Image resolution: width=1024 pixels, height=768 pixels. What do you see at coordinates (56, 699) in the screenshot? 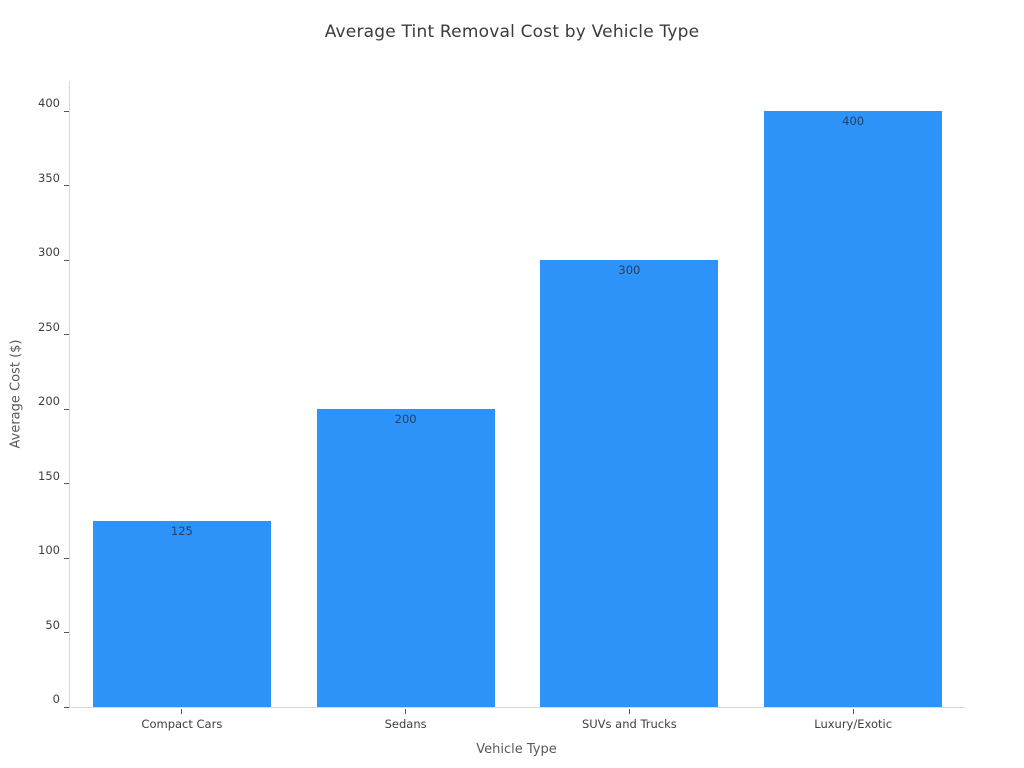
I see `y-tick-label: 0` at bounding box center [56, 699].